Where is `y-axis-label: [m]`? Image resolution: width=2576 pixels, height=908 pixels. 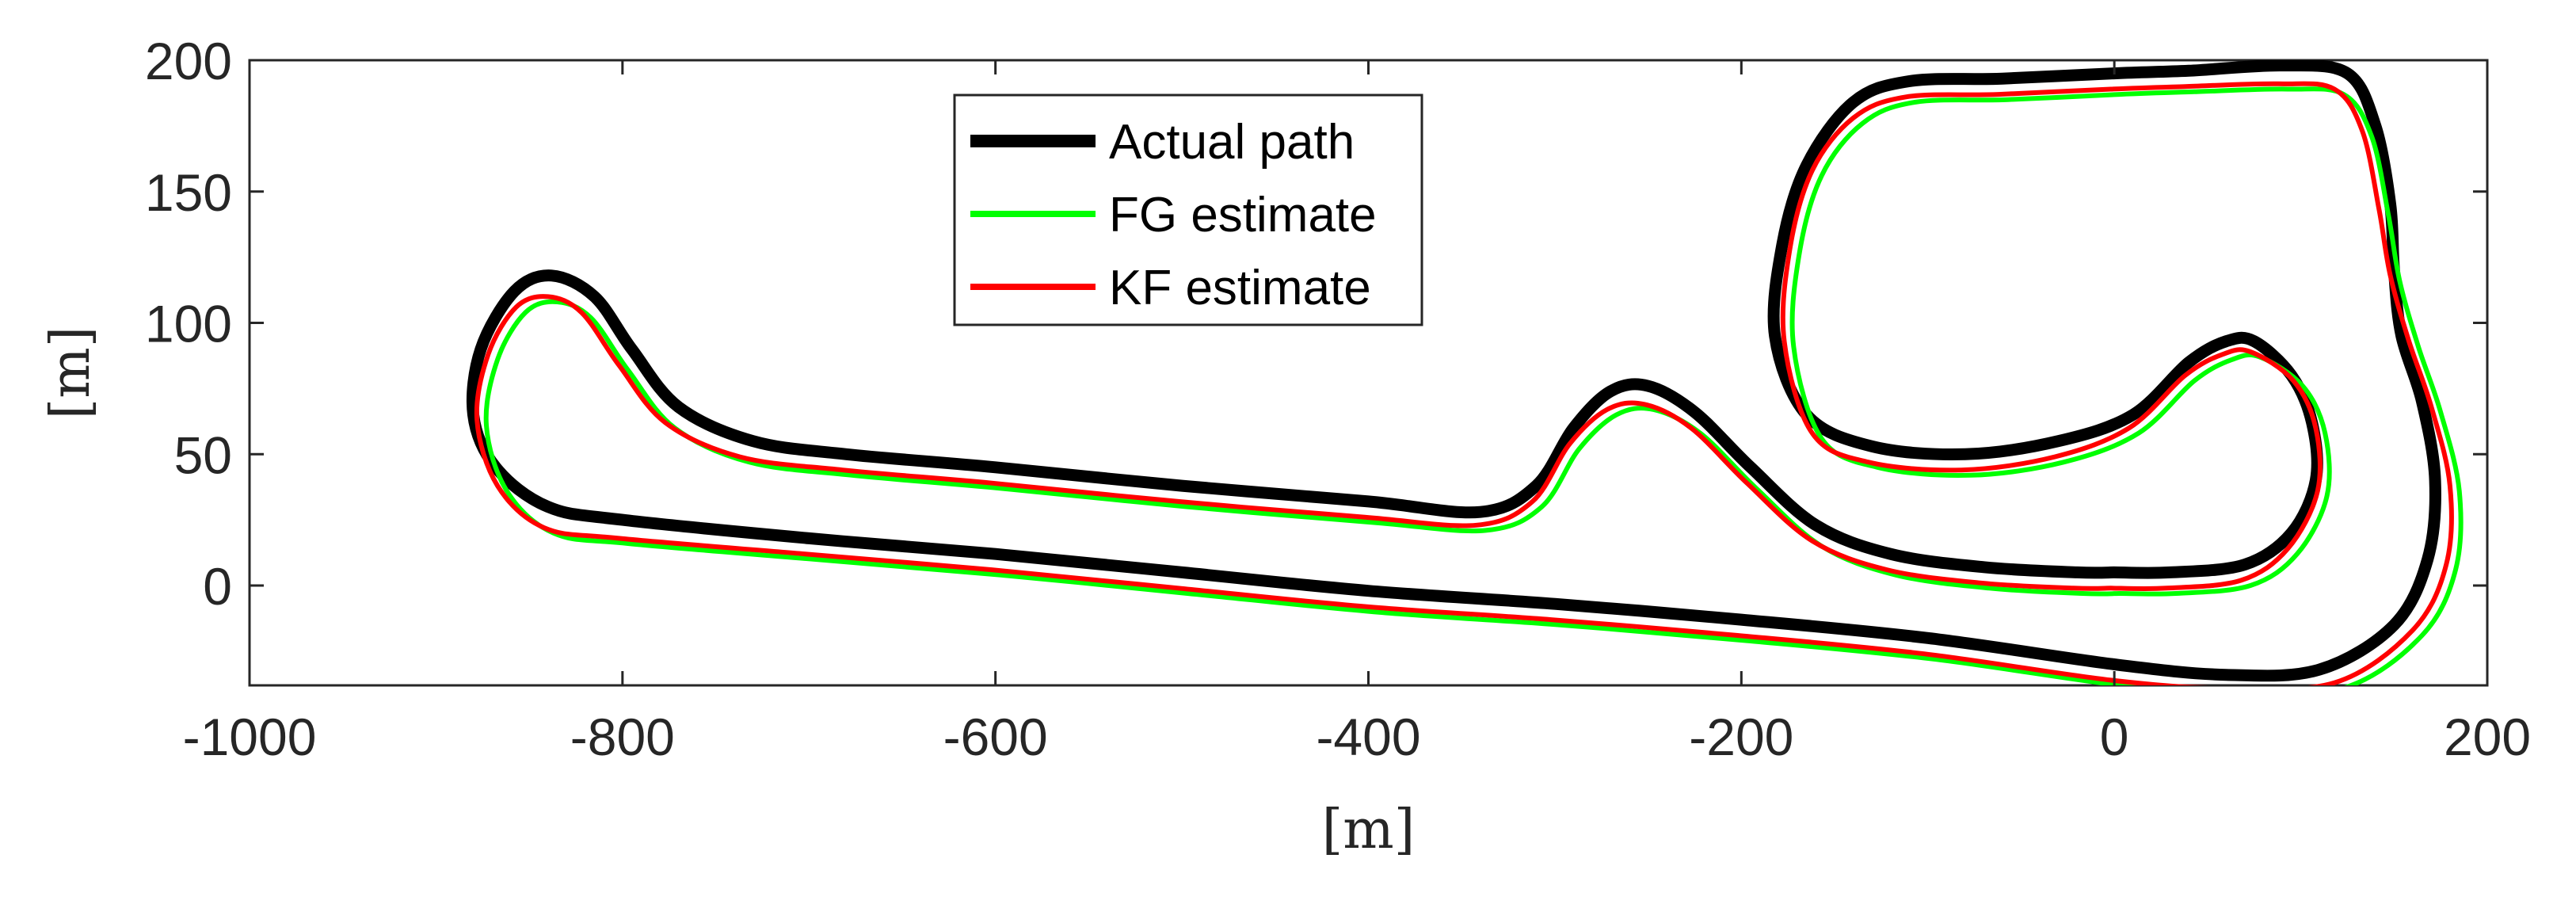
y-axis-label: [m] is located at coordinates (71, 373).